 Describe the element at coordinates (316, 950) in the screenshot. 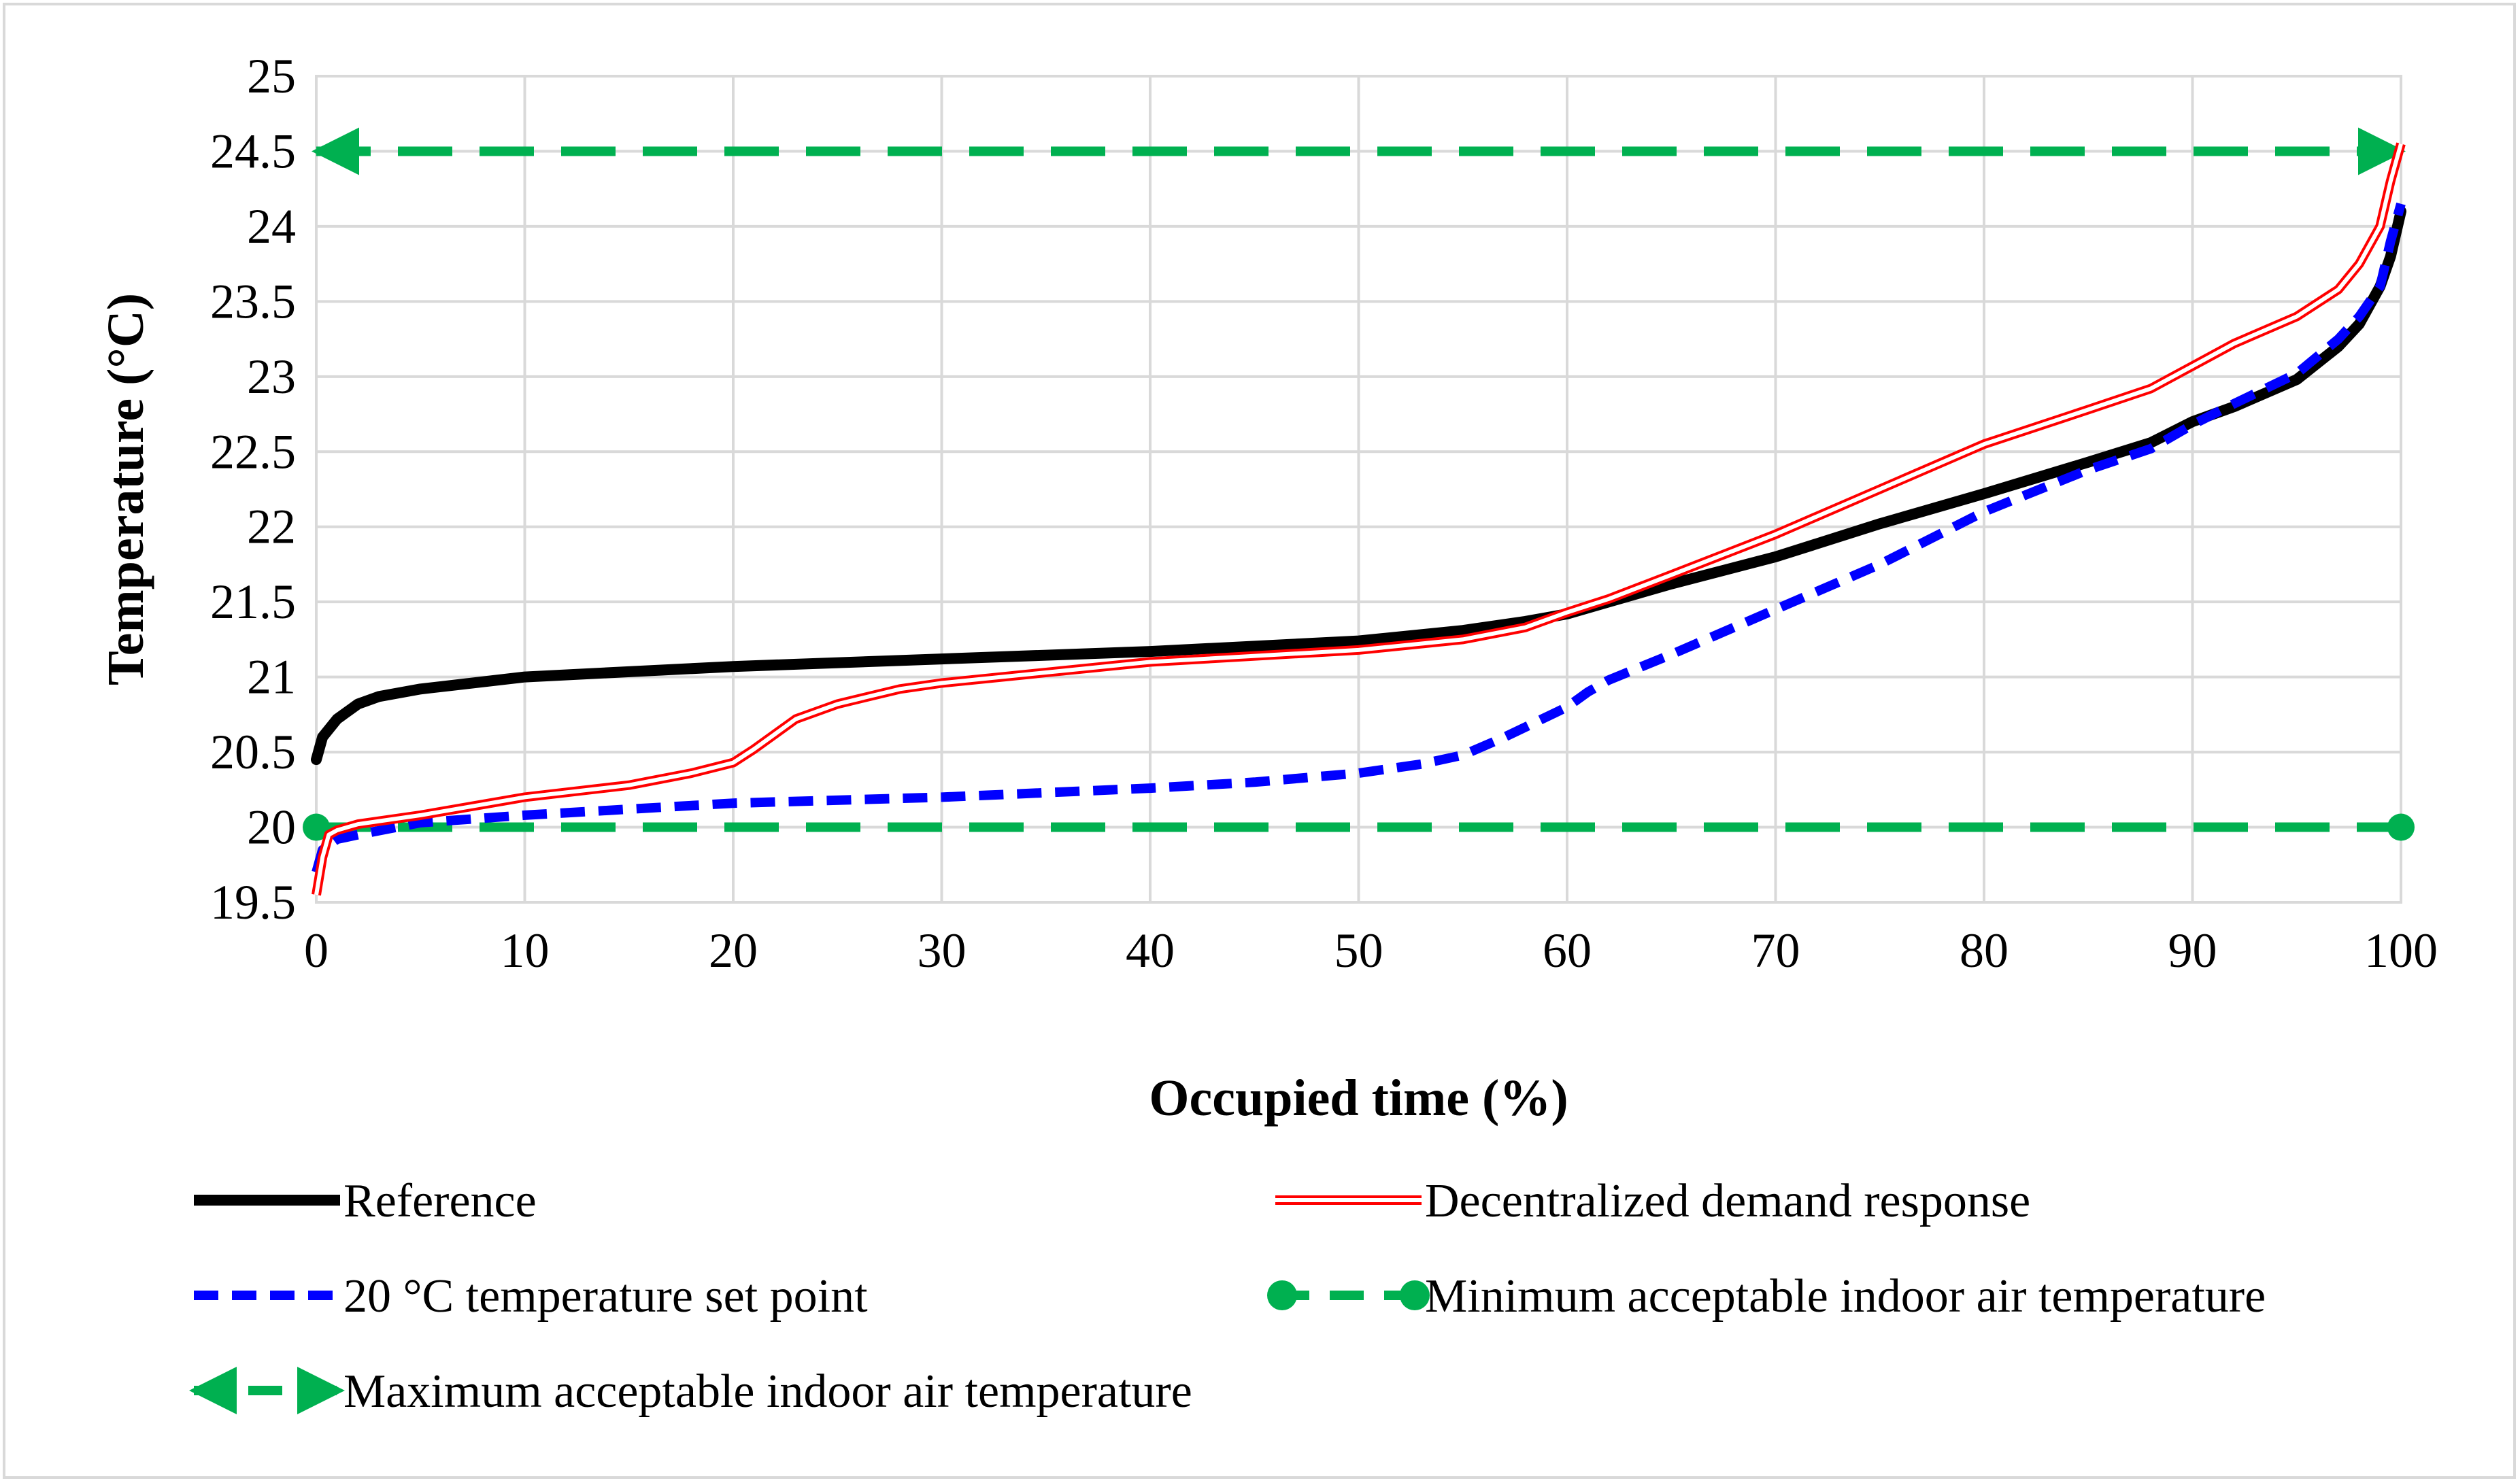

I see `x-tick-label: 0` at that location.